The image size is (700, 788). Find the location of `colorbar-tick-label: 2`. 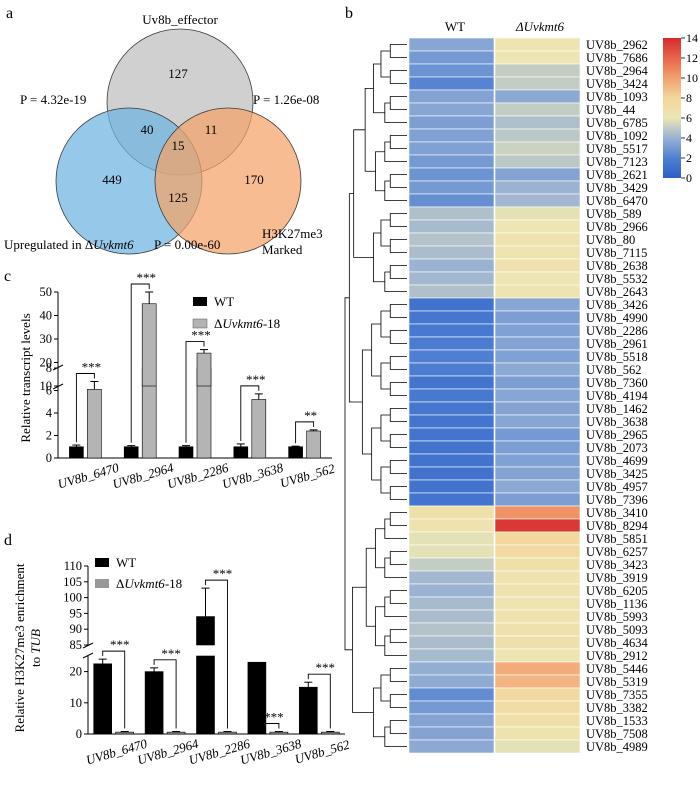

colorbar-tick-label: 2 is located at coordinates (689, 158).